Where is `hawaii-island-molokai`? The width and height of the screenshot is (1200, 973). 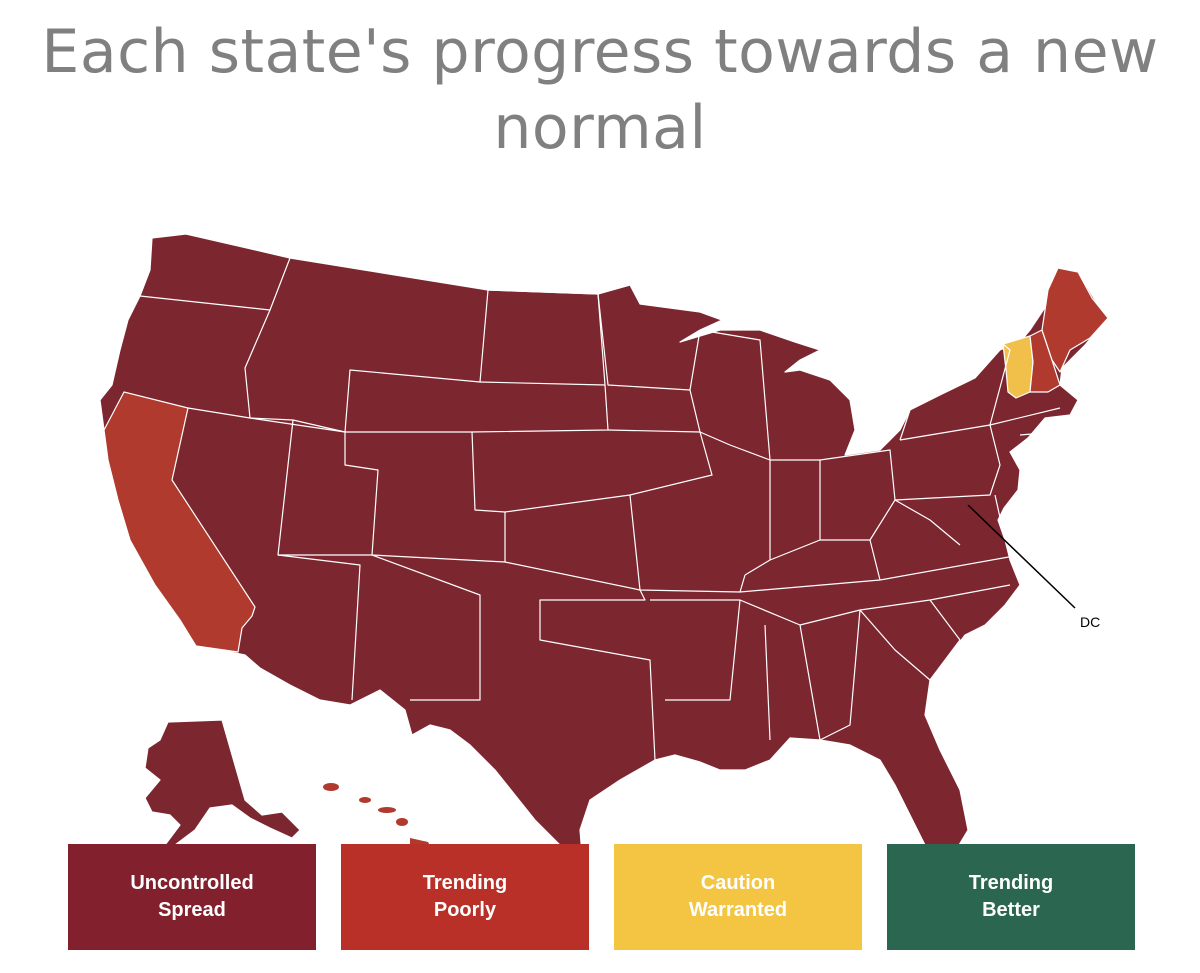
hawaii-island-molokai is located at coordinates (387, 810).